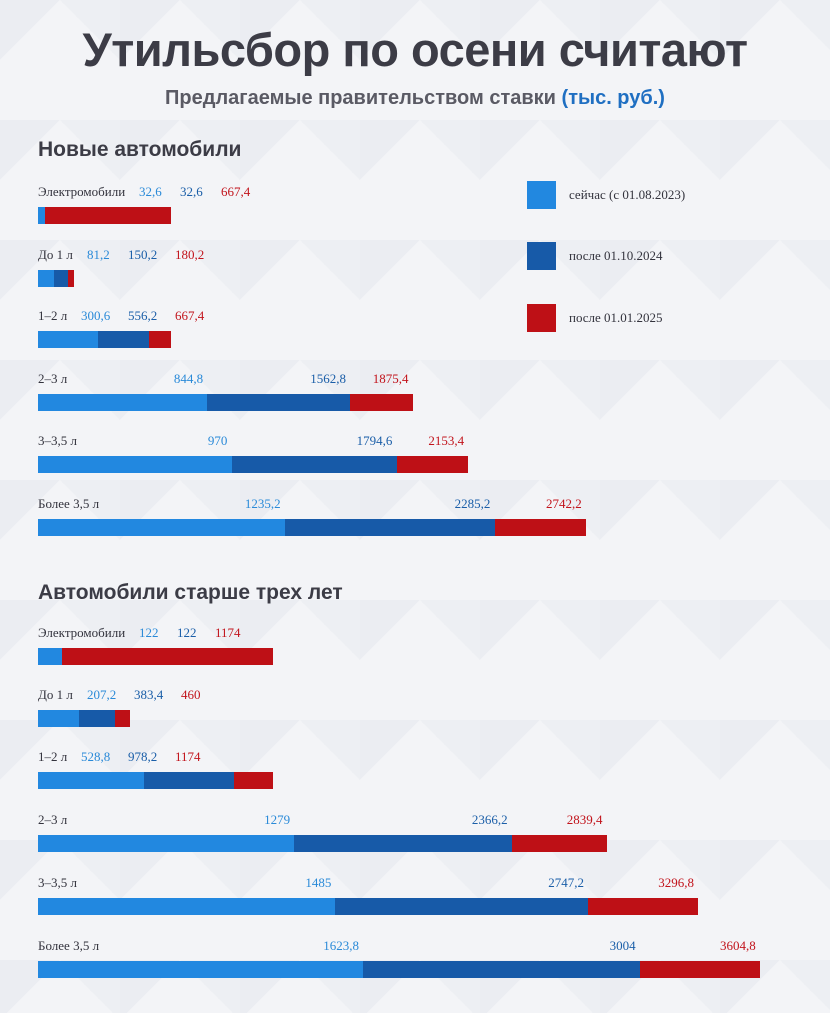 The width and height of the screenshot is (830, 1013). What do you see at coordinates (446, 440) in the screenshot?
I see `value-label-series-2: 2153,4` at bounding box center [446, 440].